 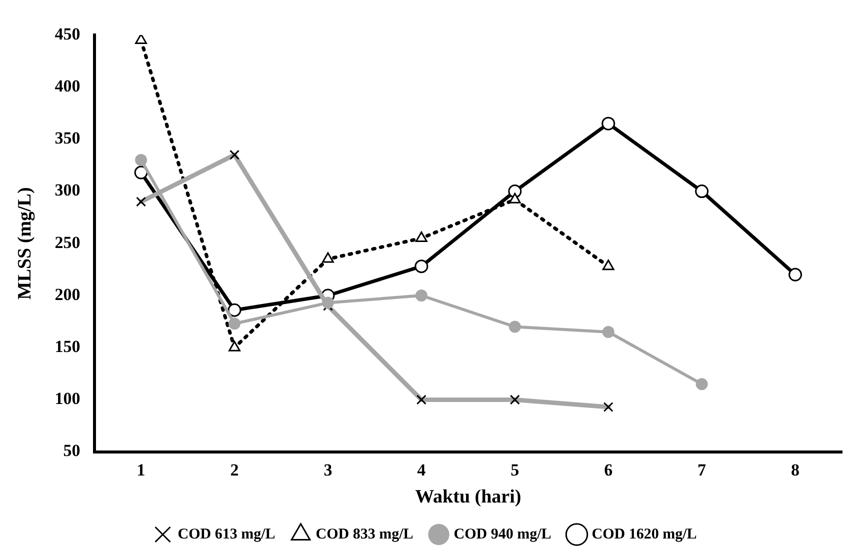 I want to click on legend-label: COD 940 mg/L, so click(x=503, y=534).